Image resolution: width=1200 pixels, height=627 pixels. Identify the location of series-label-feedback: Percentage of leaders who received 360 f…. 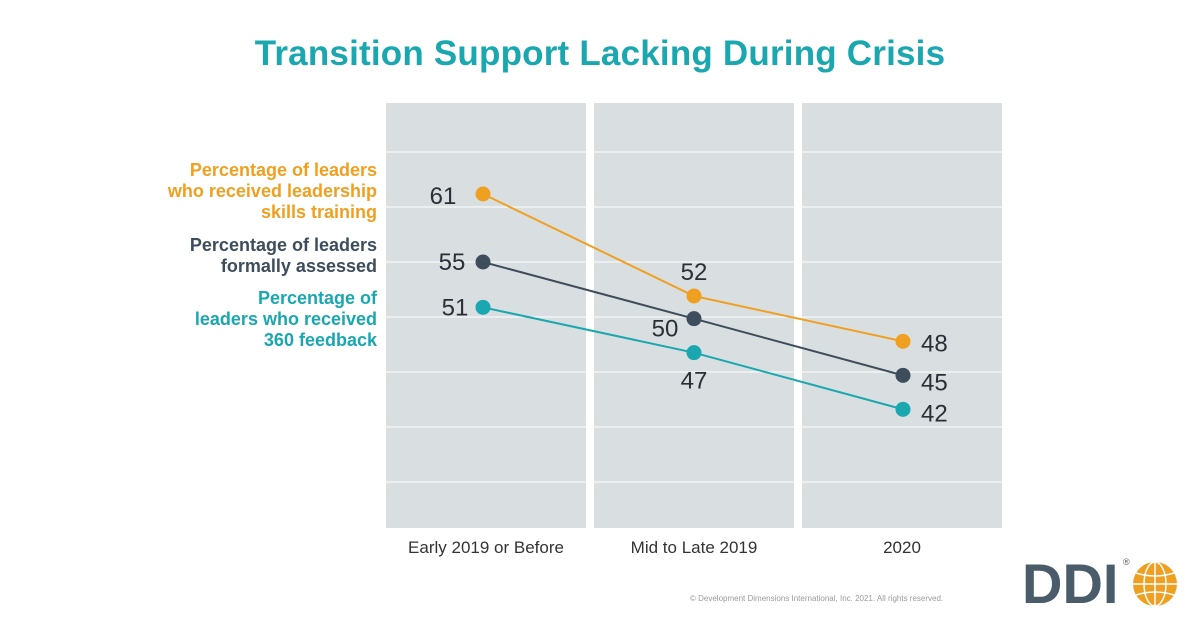
(286, 319).